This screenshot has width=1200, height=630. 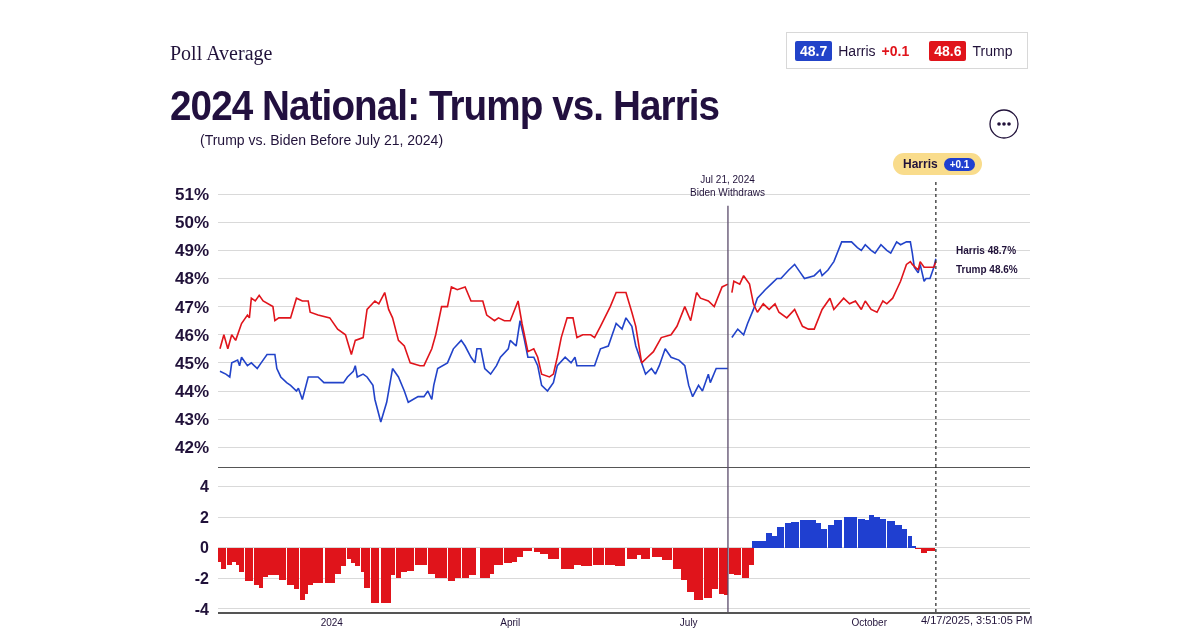 What do you see at coordinates (205, 517) in the screenshot?
I see `y-tick-label: 2` at bounding box center [205, 517].